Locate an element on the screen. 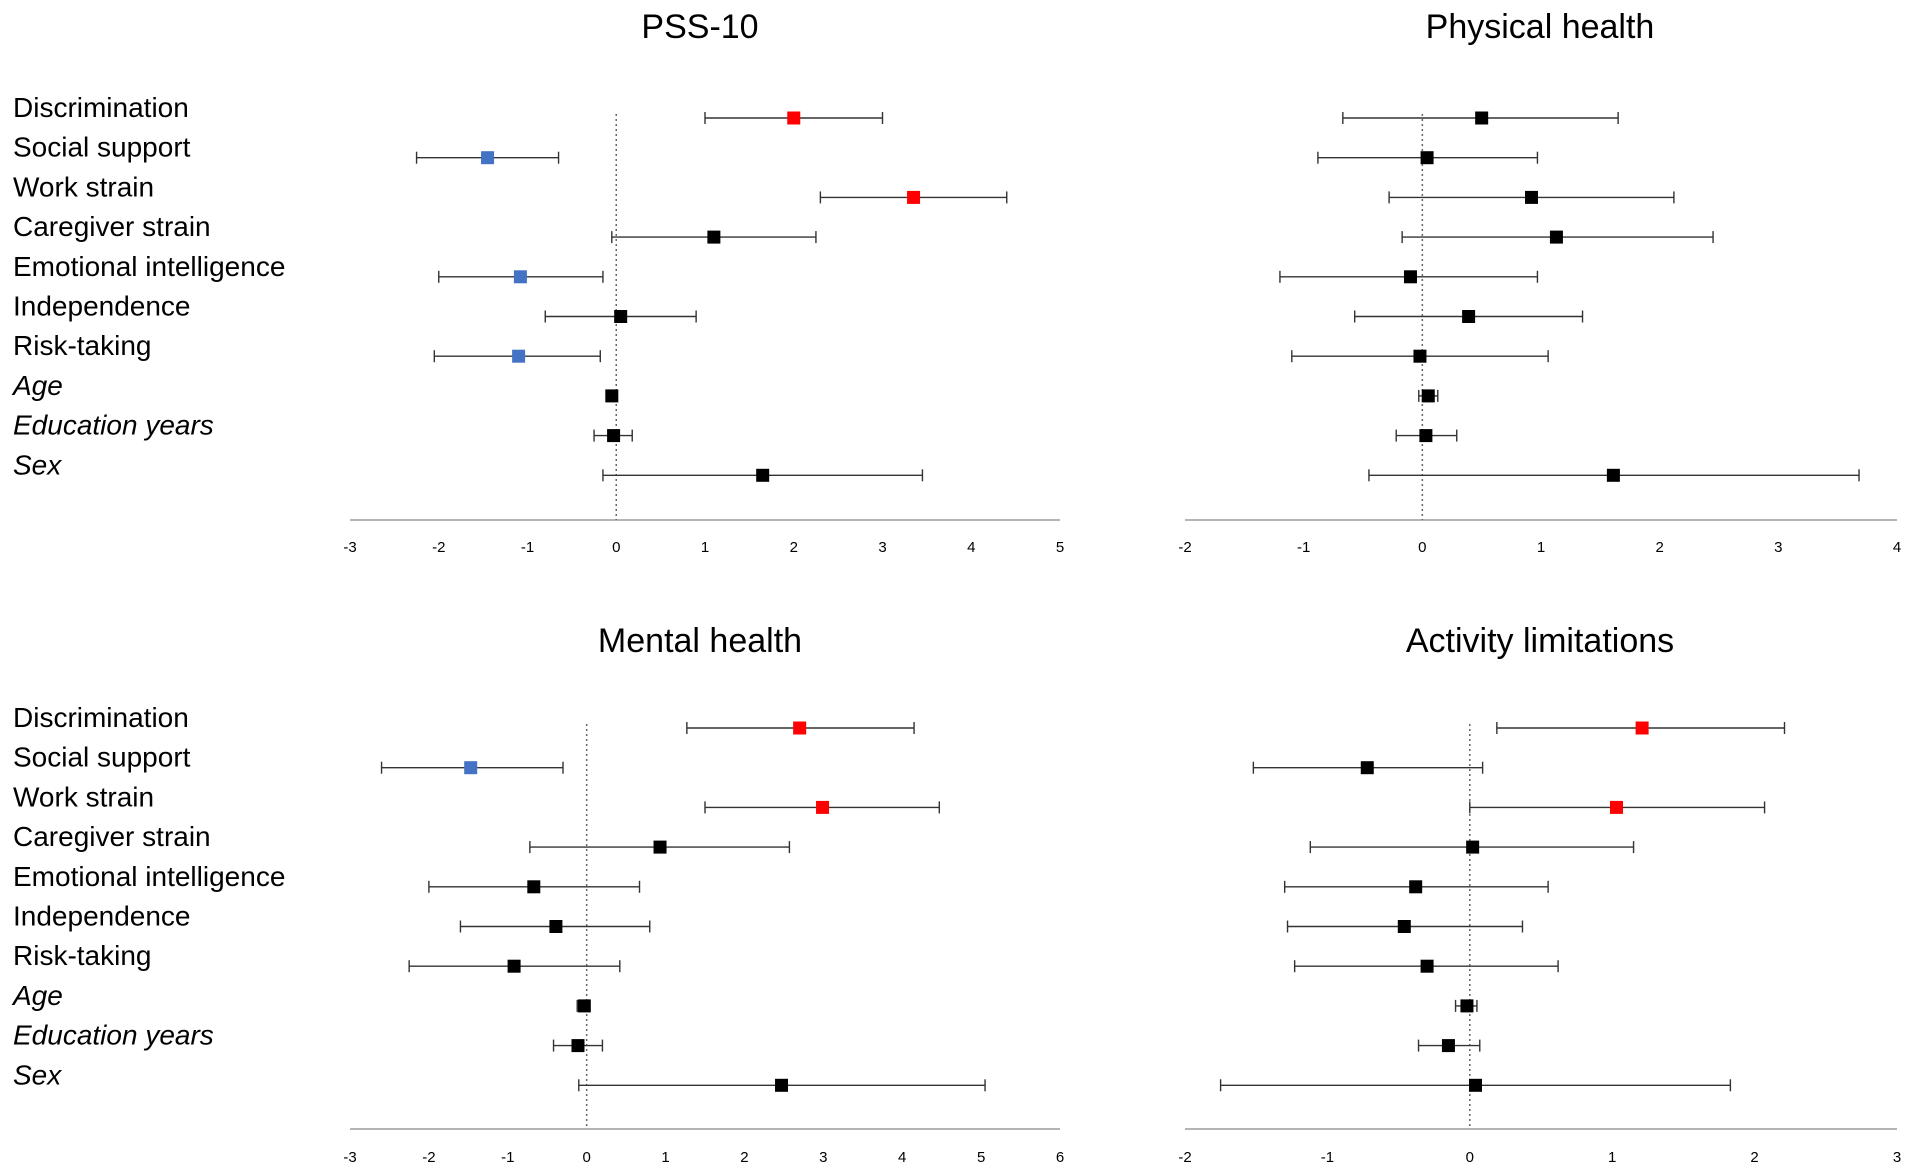 Image resolution: width=1914 pixels, height=1175 pixels. panel-title-mental-health: Mental health is located at coordinates (700, 641).